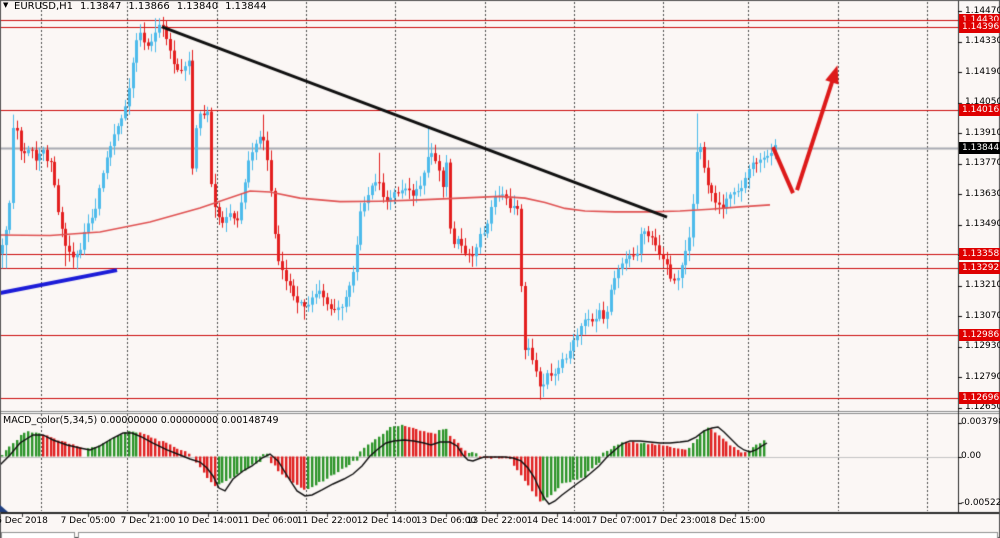  I want to click on chart-title: EURUSD,H1 1.13847 1.13866 1.13840 1.13844, so click(143, 6).